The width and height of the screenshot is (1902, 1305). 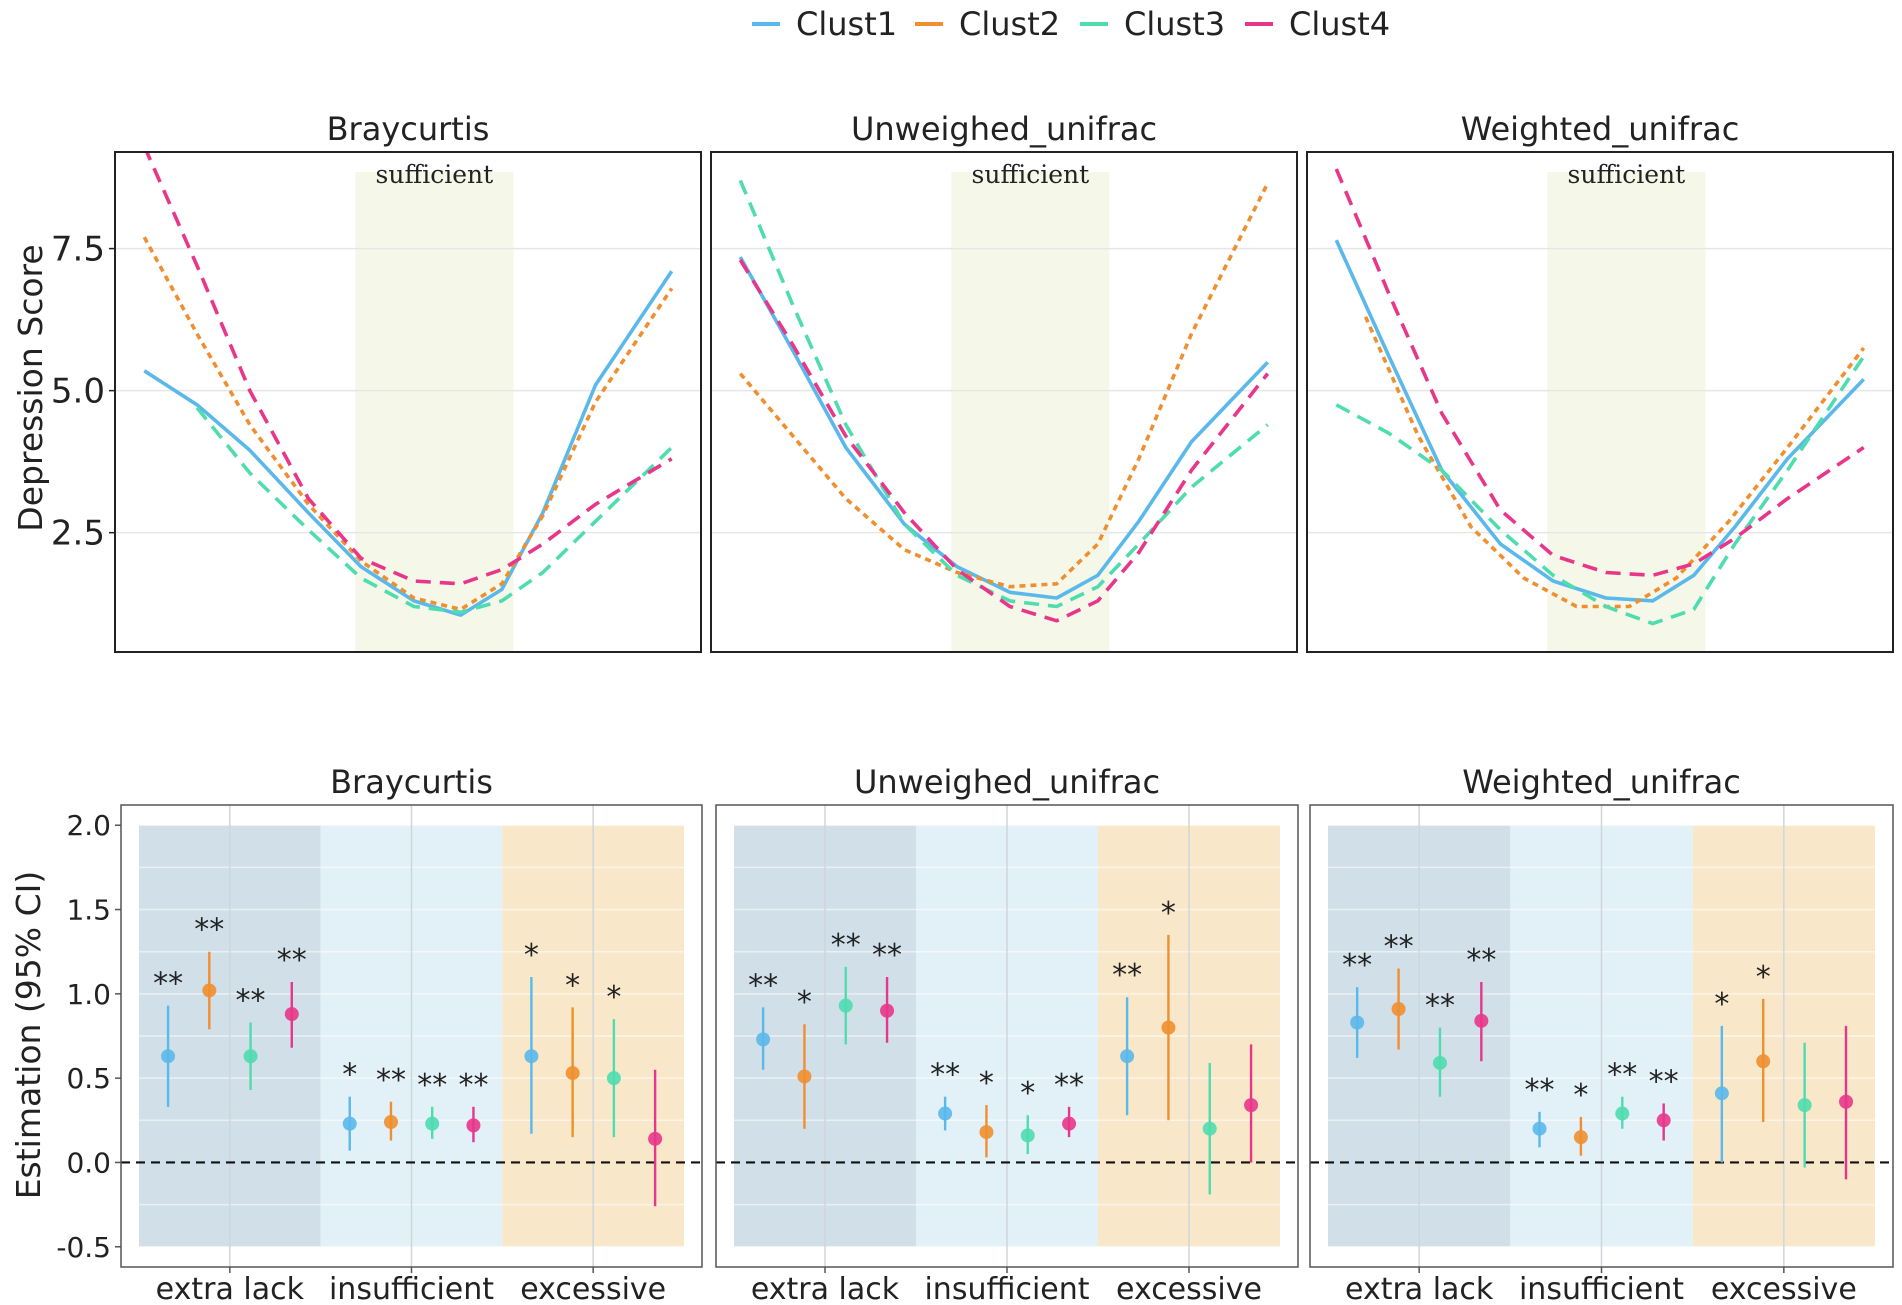 I want to click on bottom-ylabel: Estimation (95% CI), so click(x=28, y=1035).